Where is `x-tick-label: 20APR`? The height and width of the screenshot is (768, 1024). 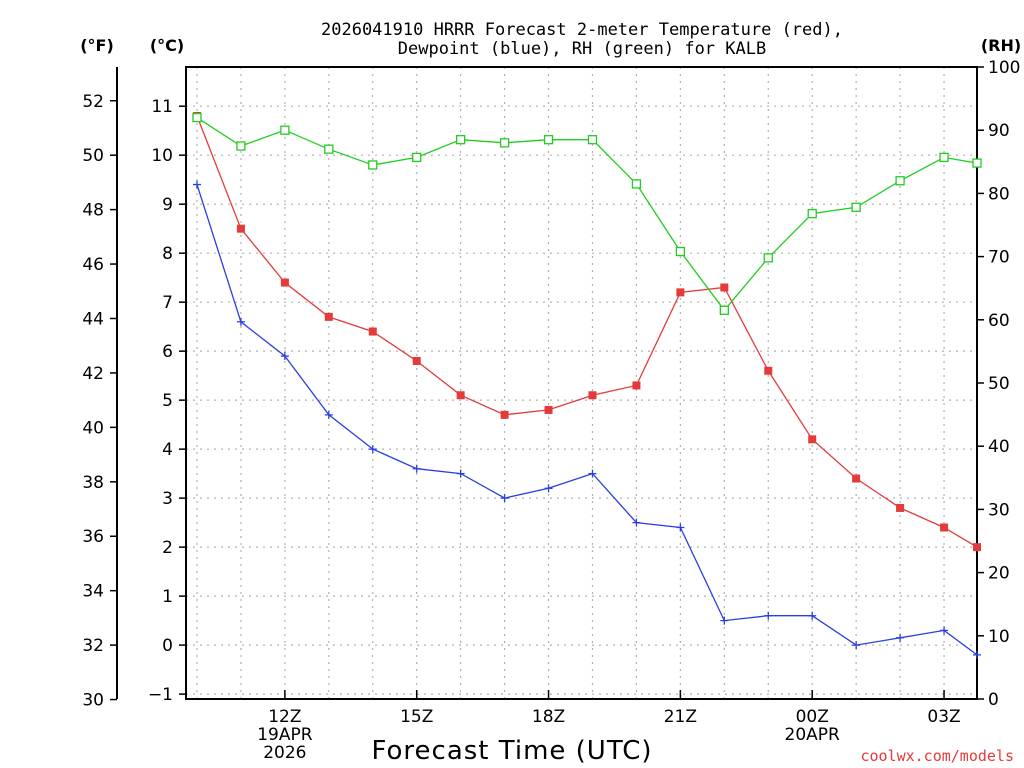
x-tick-label: 20APR is located at coordinates (813, 735).